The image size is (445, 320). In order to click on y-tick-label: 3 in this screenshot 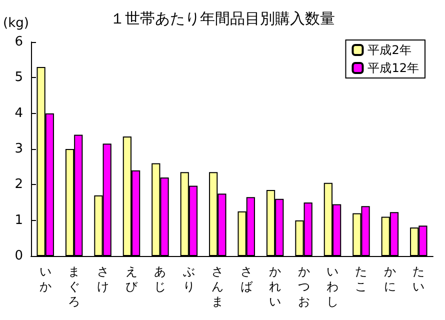, I will do `click(18, 149)`.